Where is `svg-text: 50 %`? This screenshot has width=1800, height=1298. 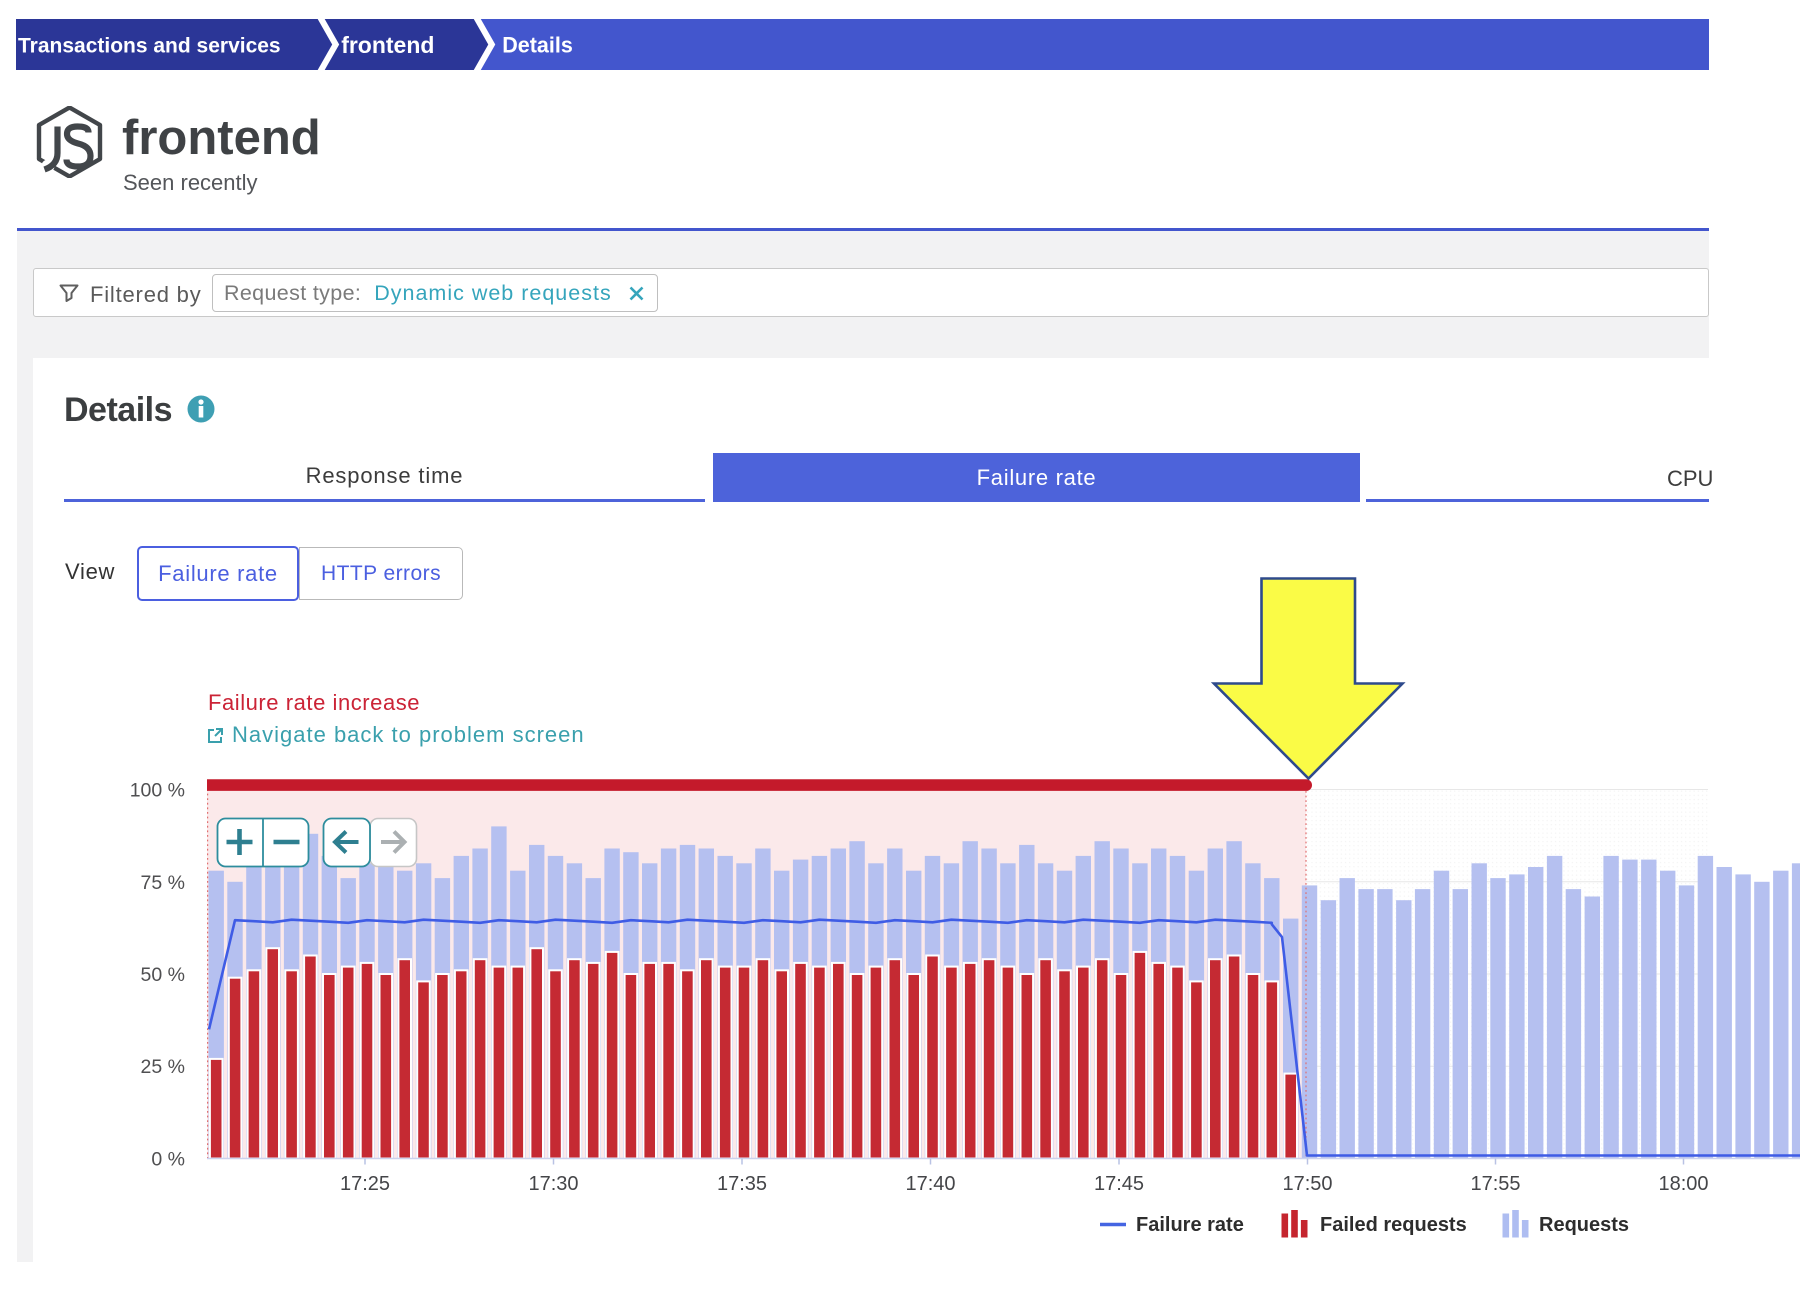
svg-text: 50 % is located at coordinates (163, 975).